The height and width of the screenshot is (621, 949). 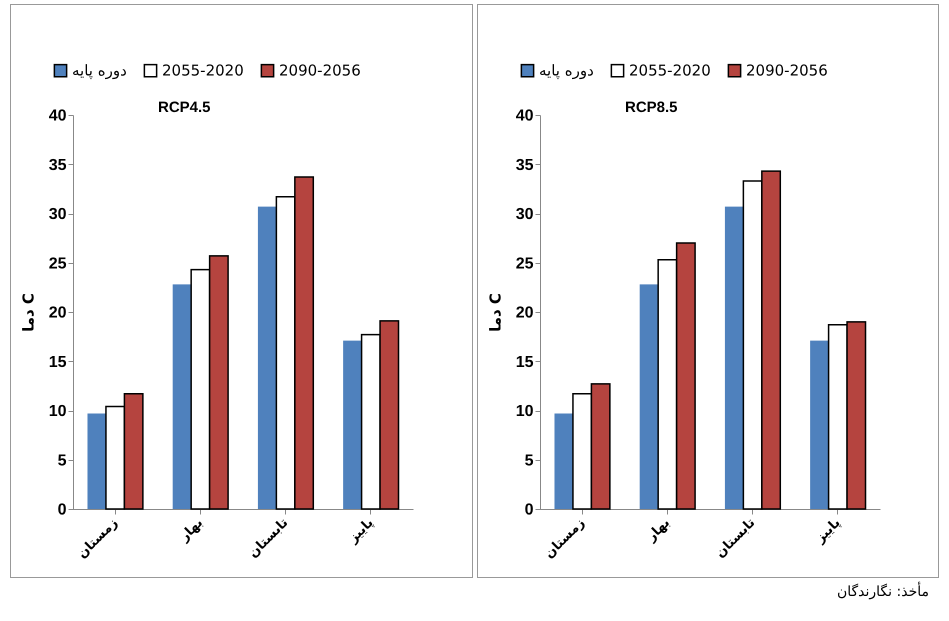 What do you see at coordinates (651, 107) in the screenshot?
I see `chart-title: RCP8.5` at bounding box center [651, 107].